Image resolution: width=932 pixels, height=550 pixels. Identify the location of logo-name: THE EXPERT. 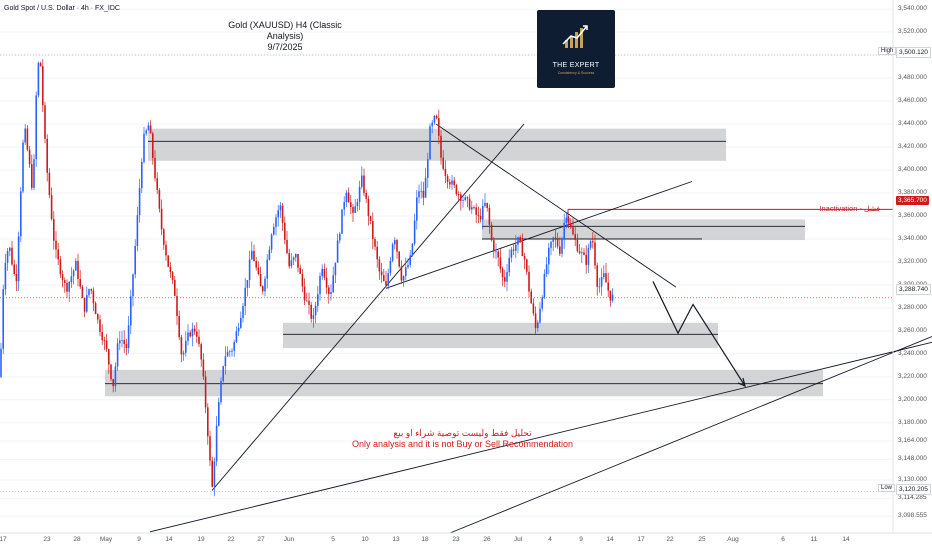
(576, 65).